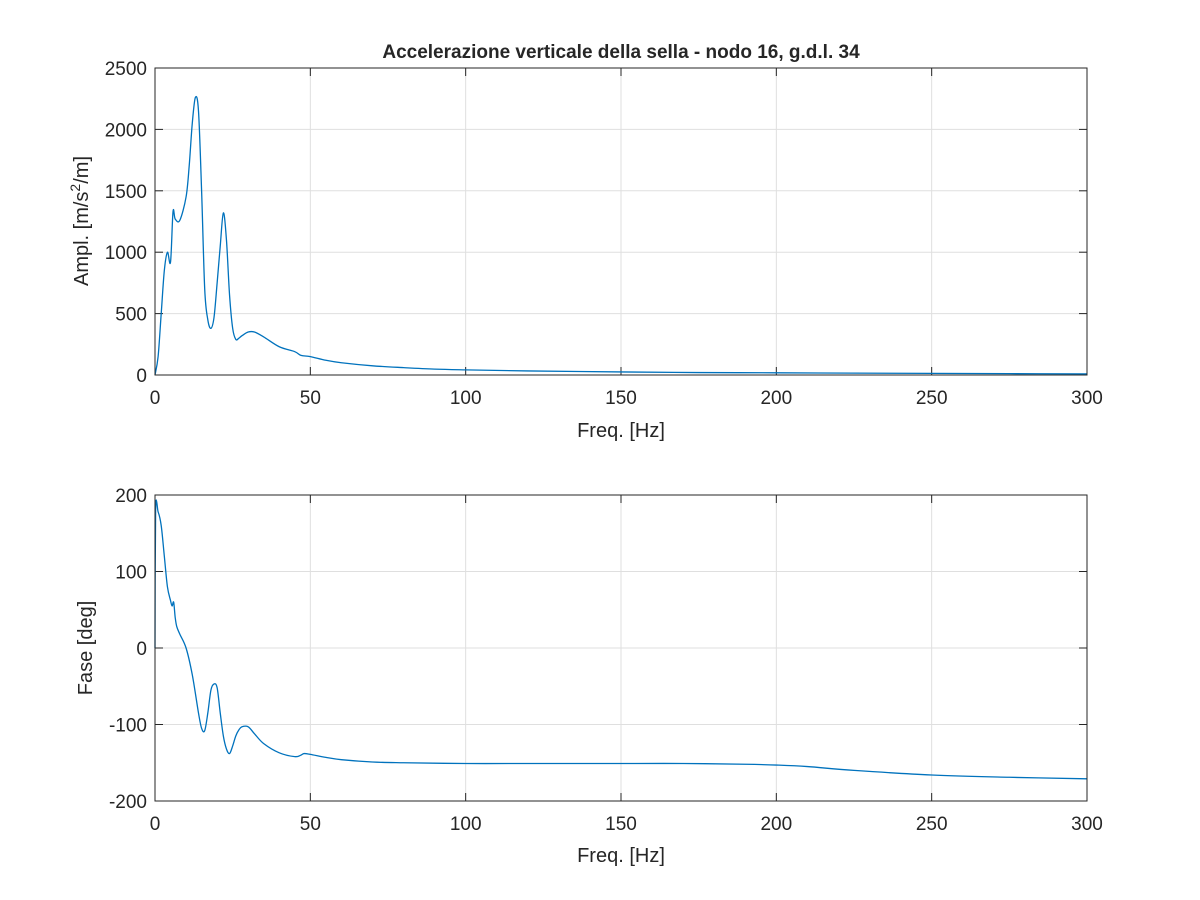 This screenshot has width=1200, height=900. Describe the element at coordinates (932, 824) in the screenshot. I see `phase-x-tick-label: 250` at that location.